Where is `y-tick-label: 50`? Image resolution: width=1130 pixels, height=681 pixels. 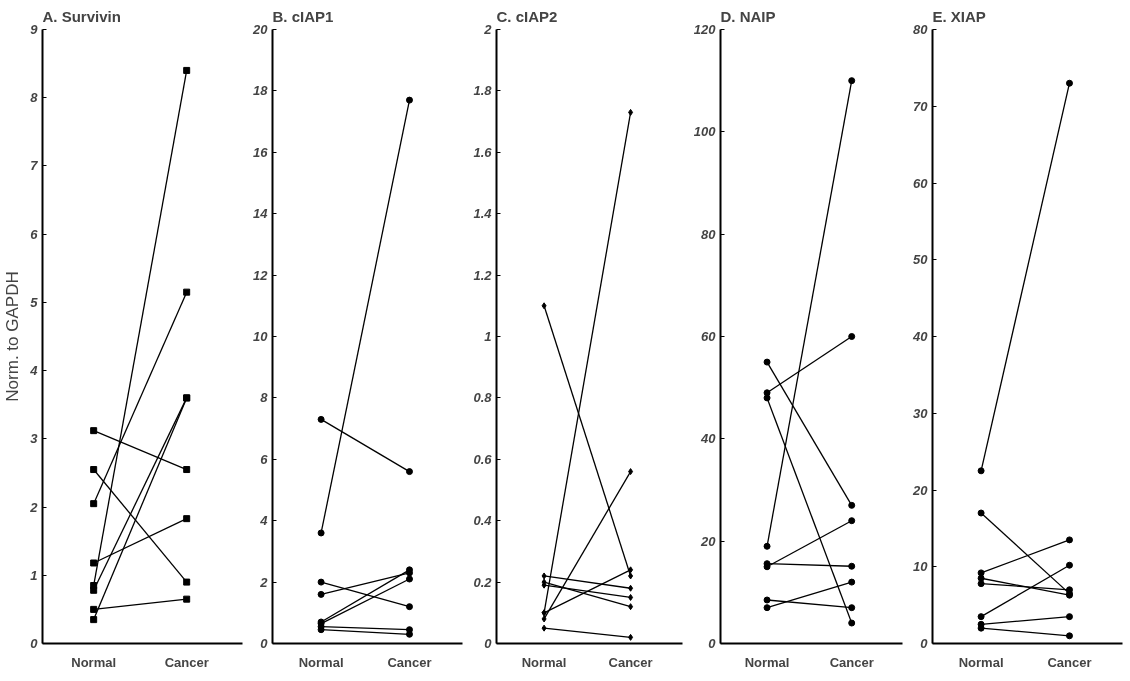
y-tick-label: 50 is located at coordinates (921, 260).